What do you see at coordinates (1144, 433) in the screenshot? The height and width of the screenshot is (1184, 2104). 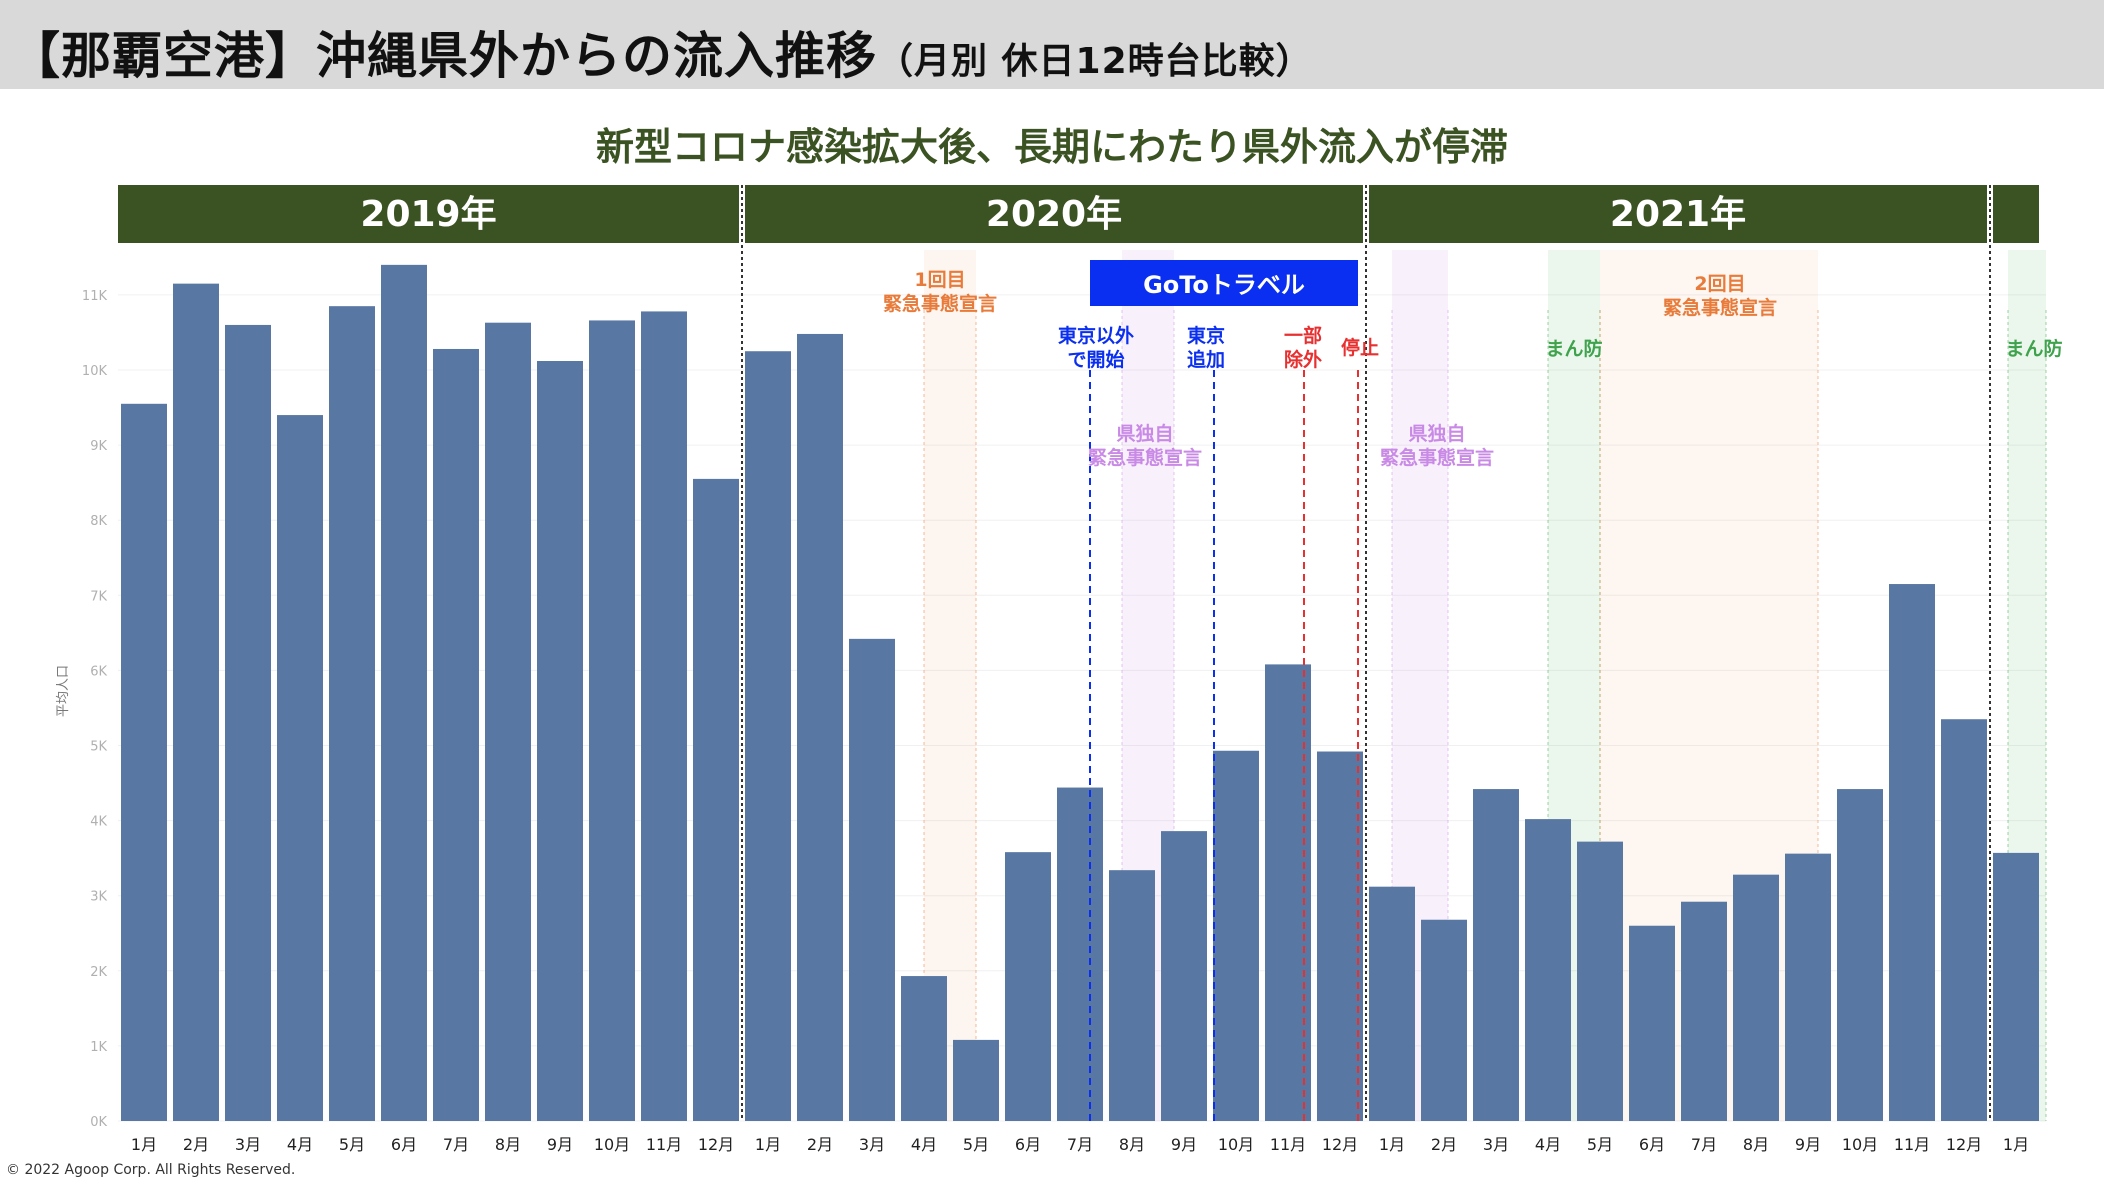 I see `pref1-label: 県独自` at bounding box center [1144, 433].